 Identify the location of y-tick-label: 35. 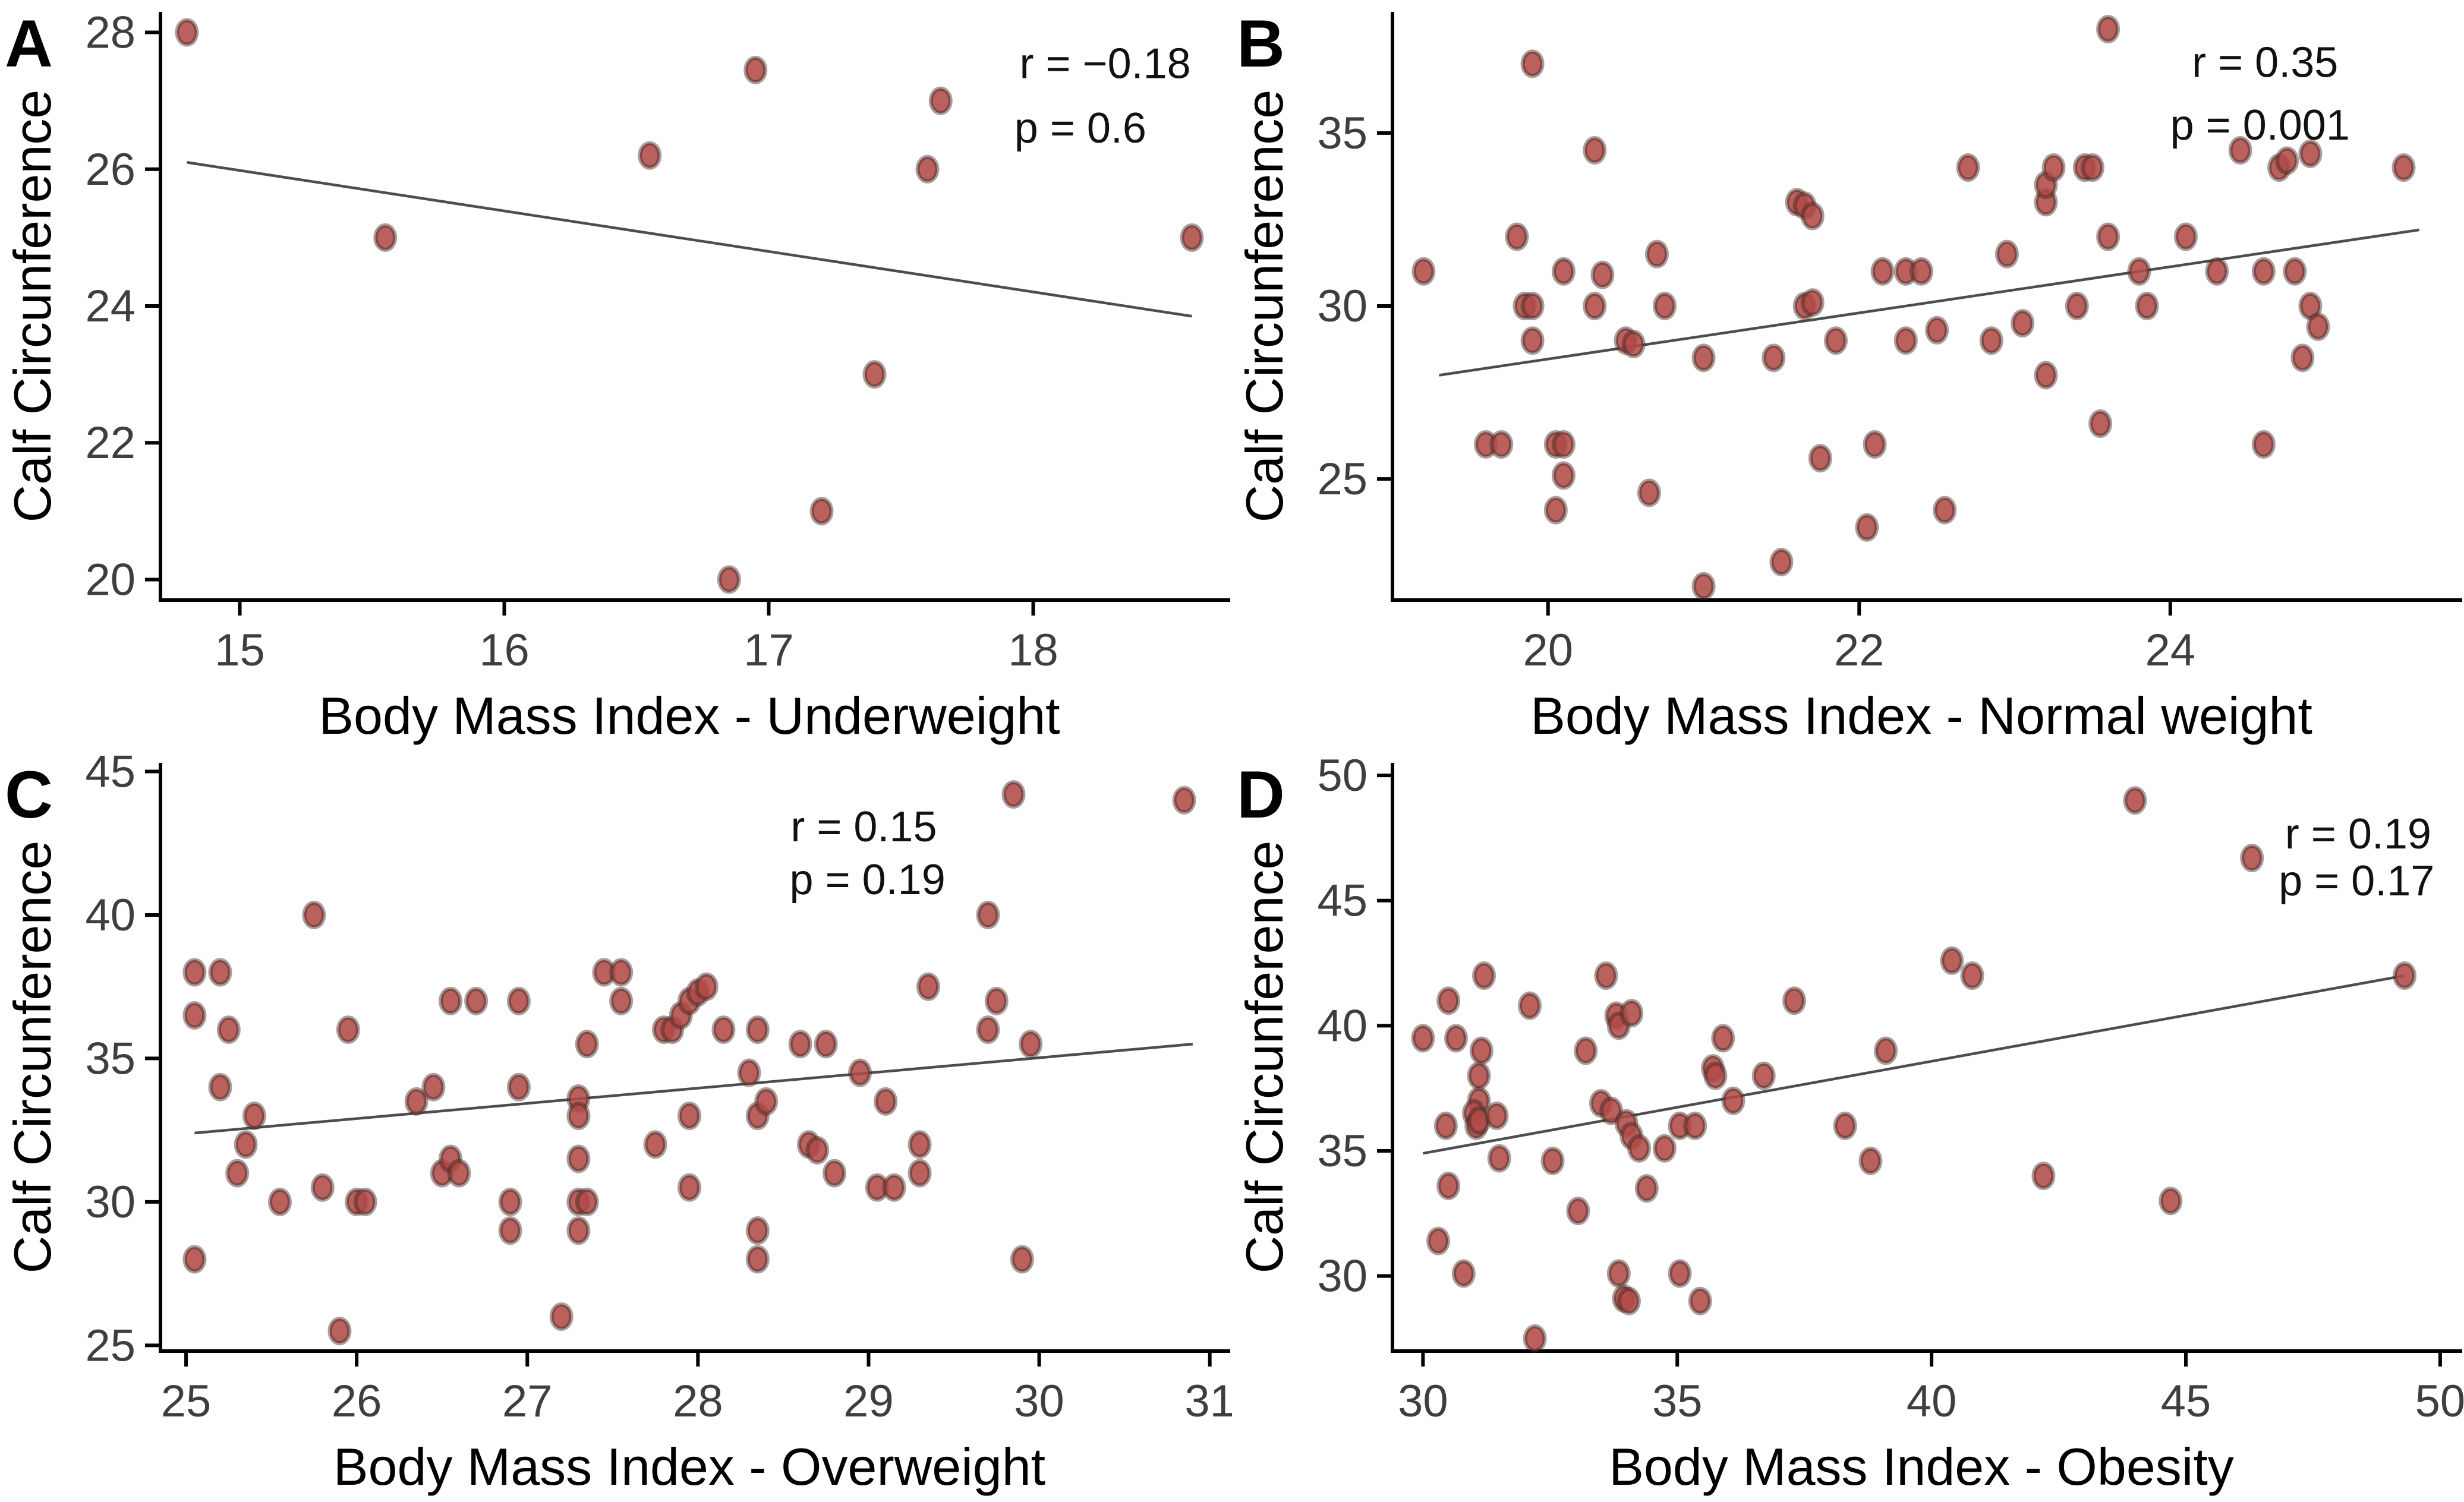
(1342, 1151).